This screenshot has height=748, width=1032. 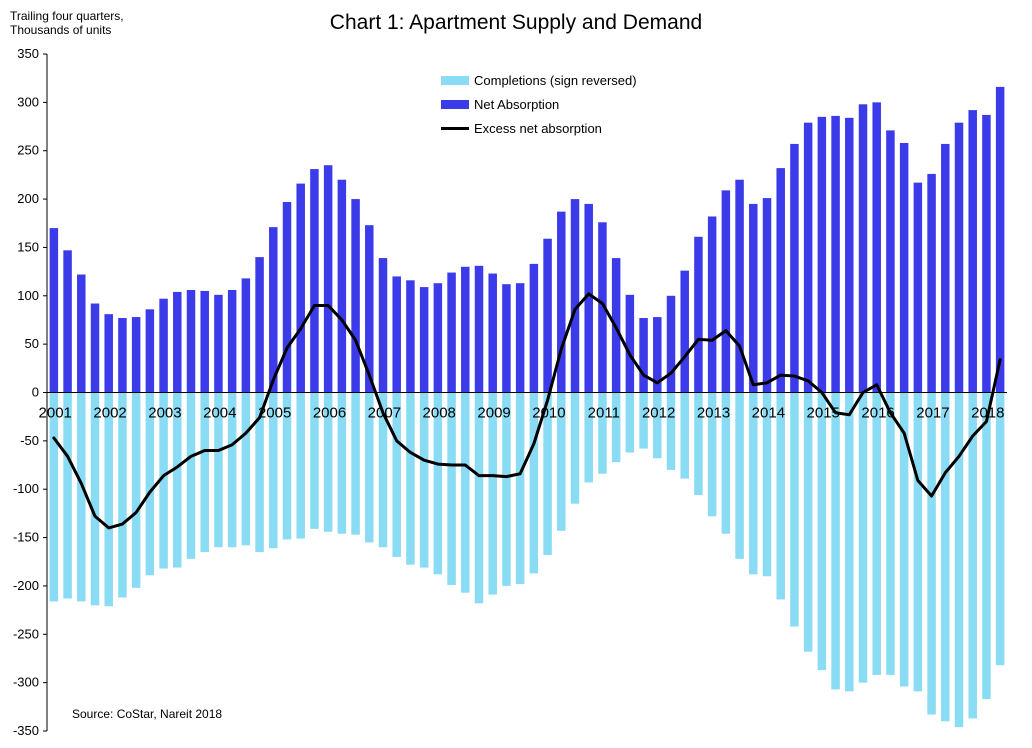 I want to click on y-tick-label: 0, so click(x=35, y=392).